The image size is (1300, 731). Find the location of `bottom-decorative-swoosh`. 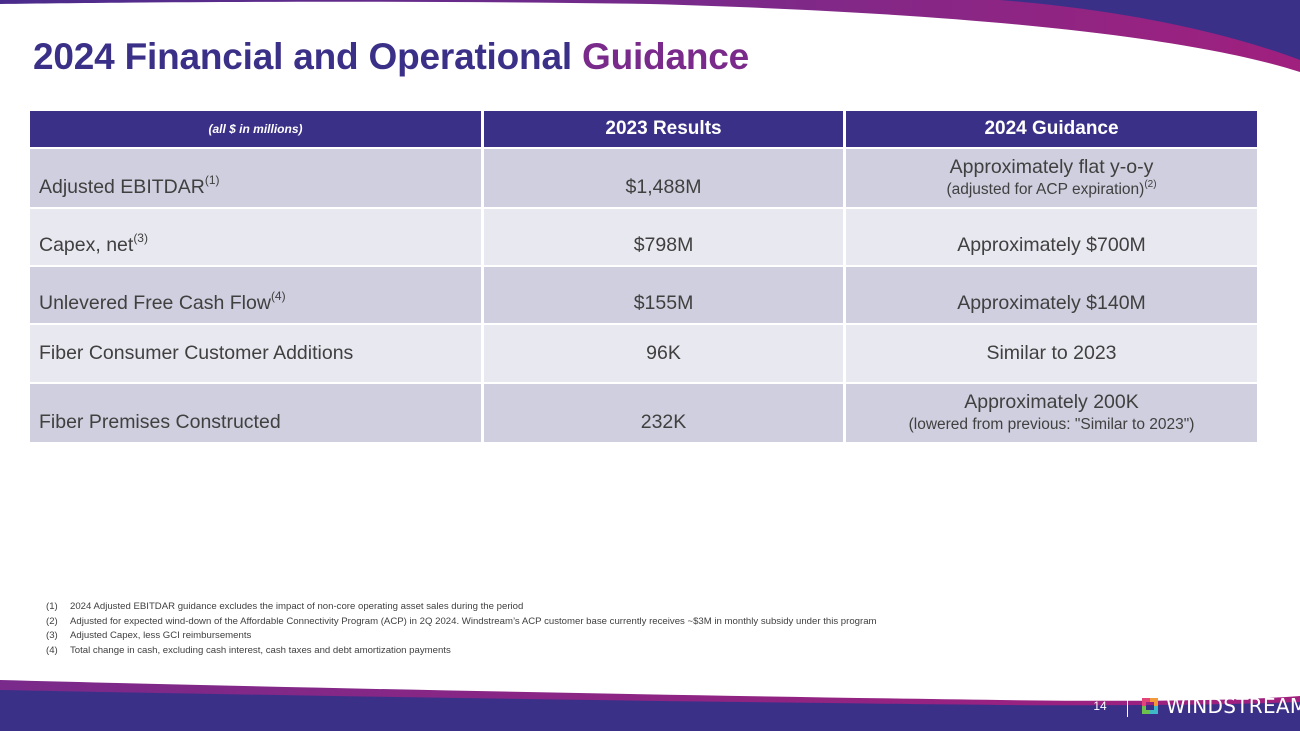

bottom-decorative-swoosh is located at coordinates (650, 705).